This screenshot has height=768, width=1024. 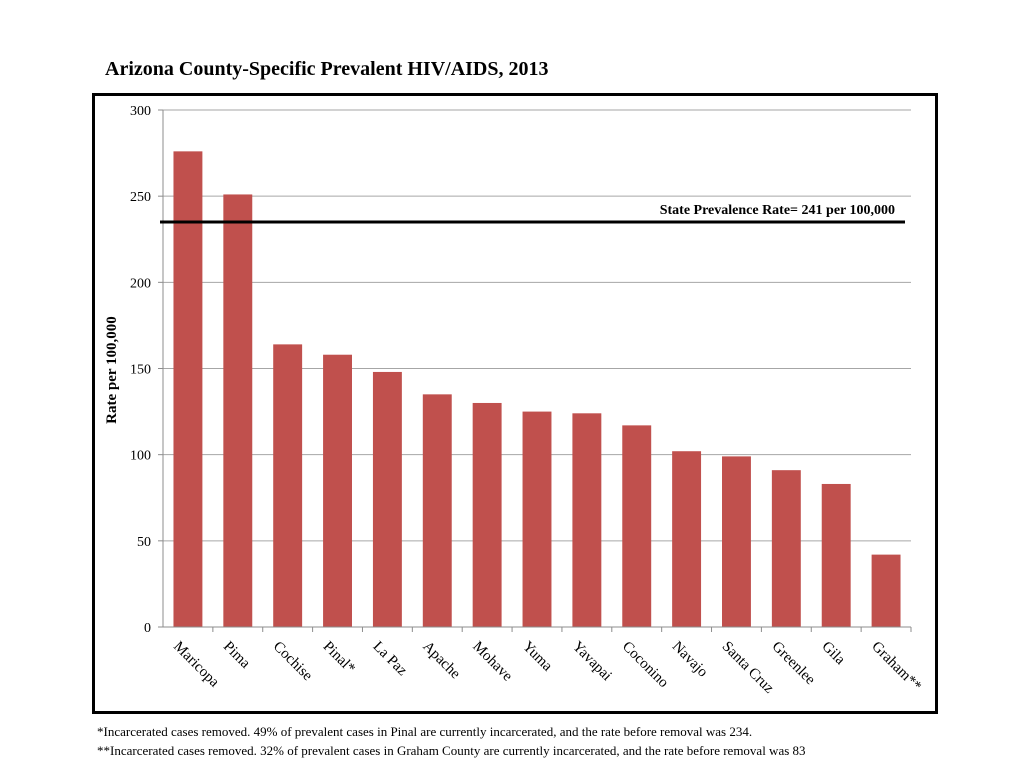 I want to click on y-tick-label-250: 250, so click(x=140, y=197).